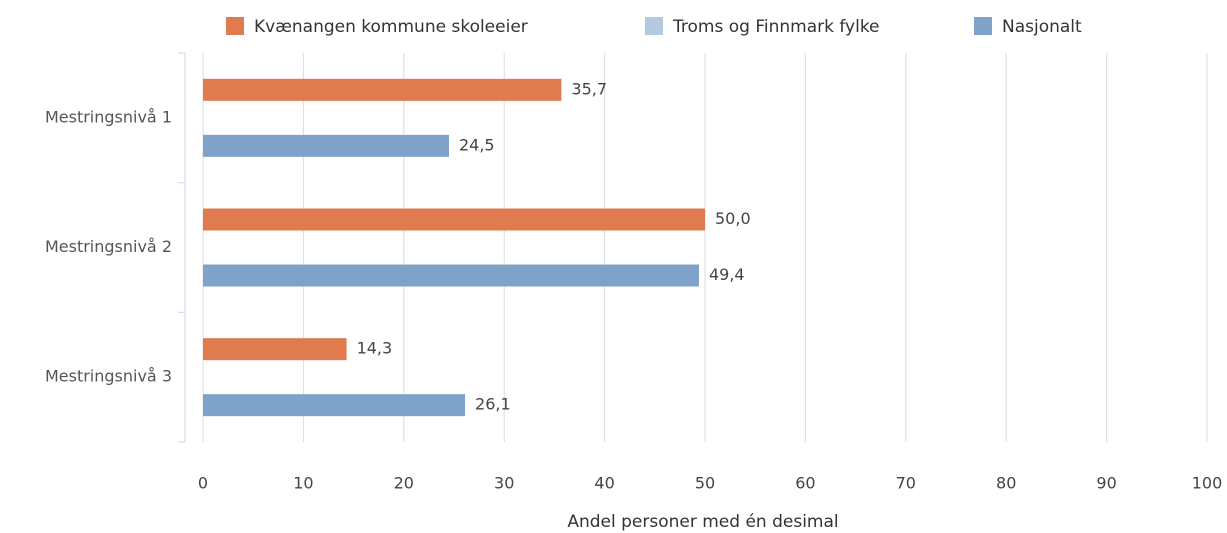 The width and height of the screenshot is (1227, 533). Describe the element at coordinates (1106, 483) in the screenshot. I see `x-tick-label: 90` at that location.